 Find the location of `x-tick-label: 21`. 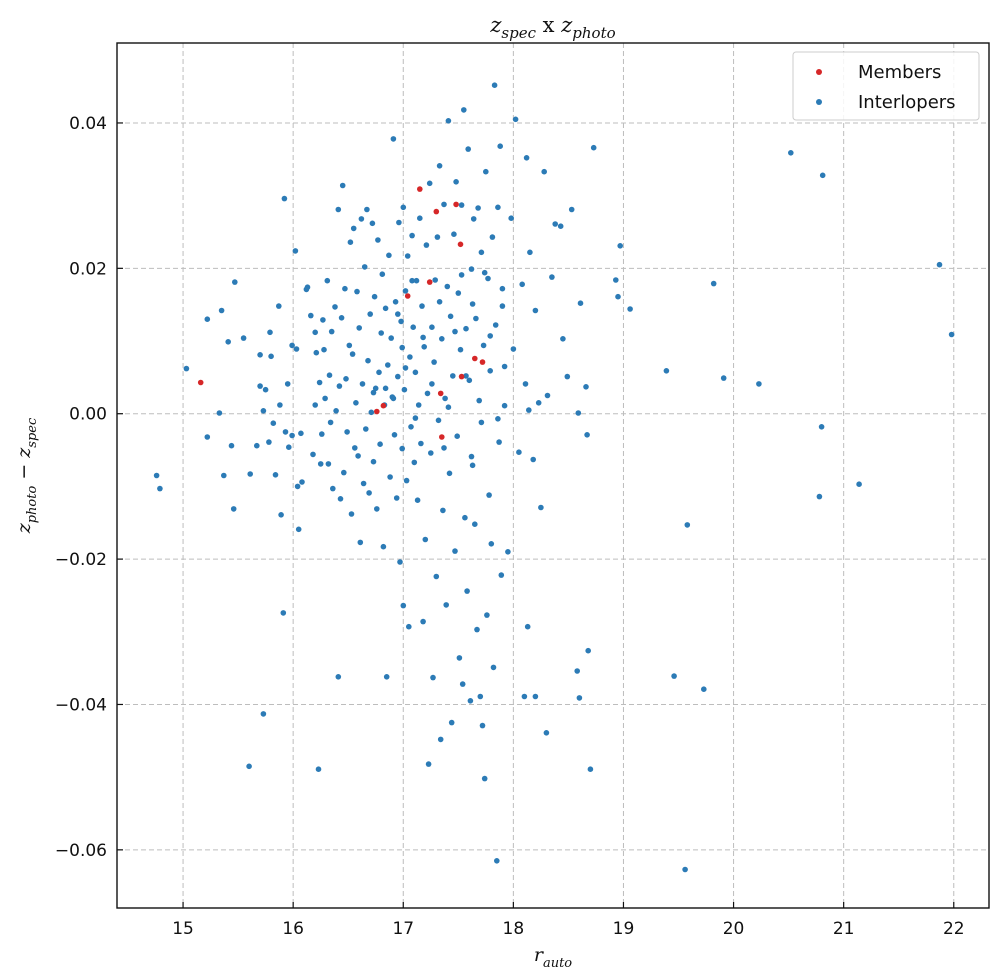

x-tick-label: 21 is located at coordinates (844, 929).